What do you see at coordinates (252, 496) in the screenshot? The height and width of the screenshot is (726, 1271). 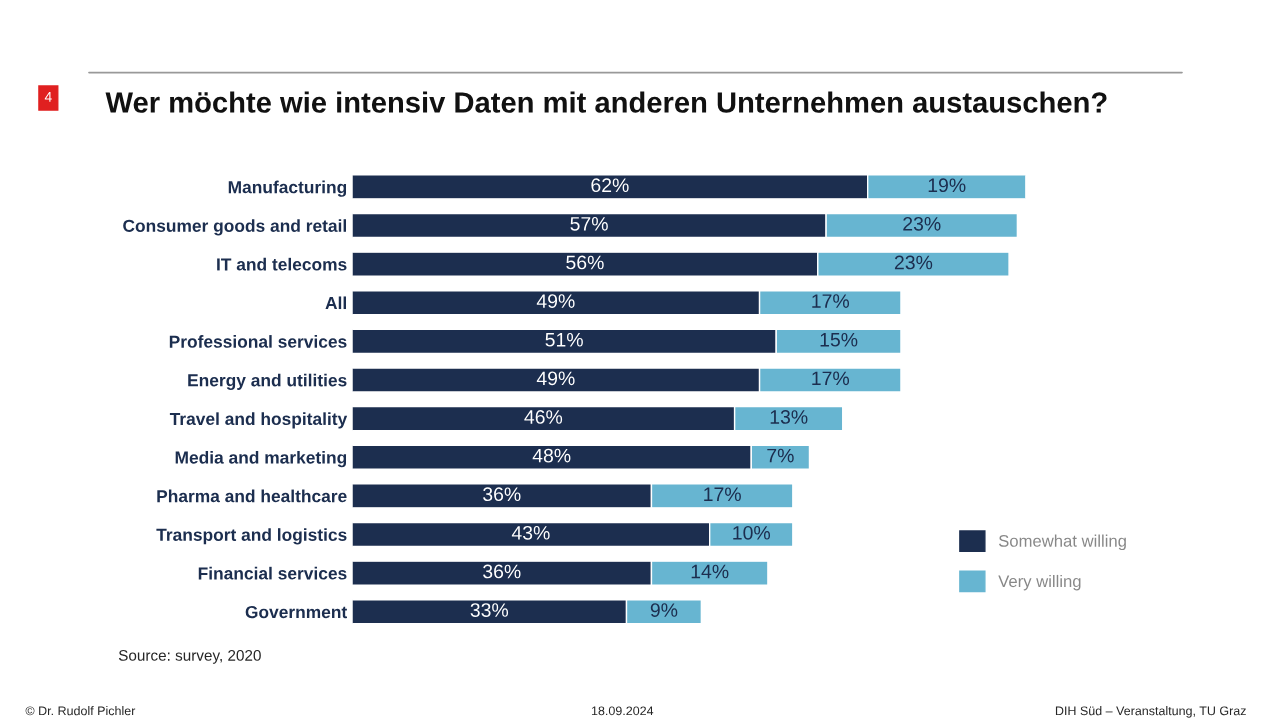 I see `y-tick-label: Pharma and healthcare` at bounding box center [252, 496].